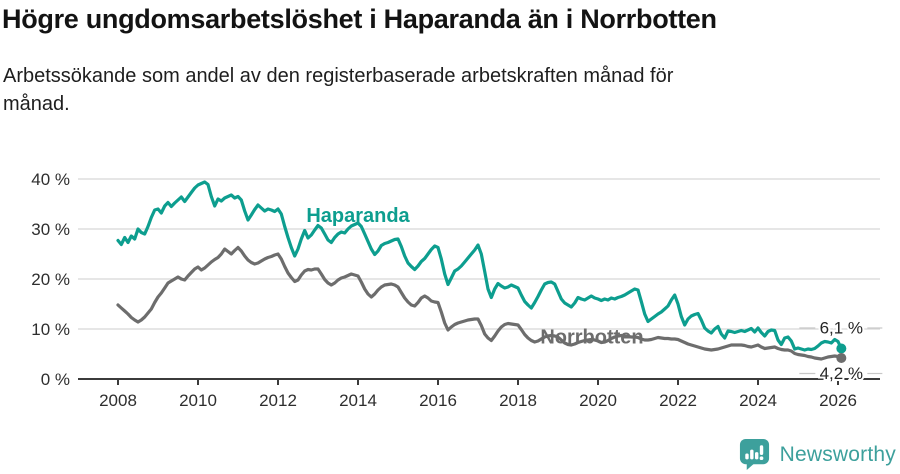 The width and height of the screenshot is (900, 474). What do you see at coordinates (518, 400) in the screenshot?
I see `x-axis-tick-label: 2018` at bounding box center [518, 400].